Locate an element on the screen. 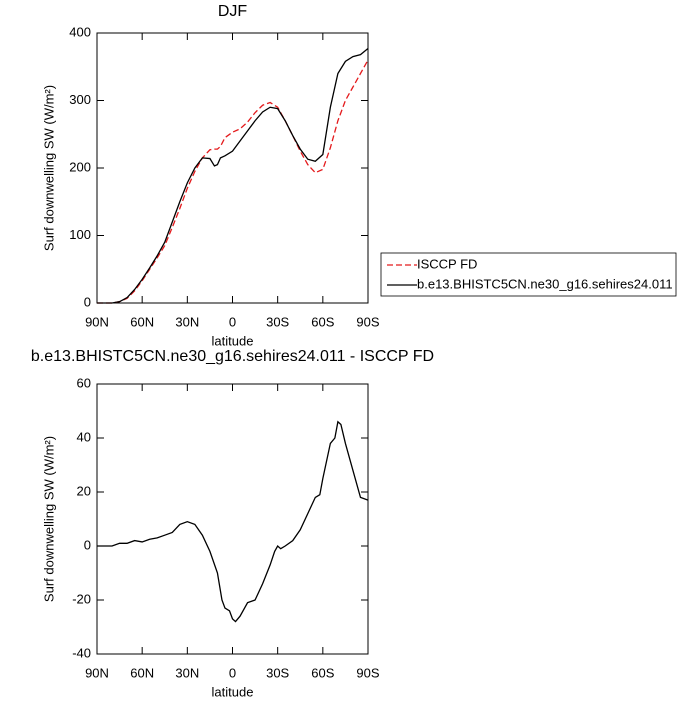 The height and width of the screenshot is (705, 700). legend-box is located at coordinates (528, 274).